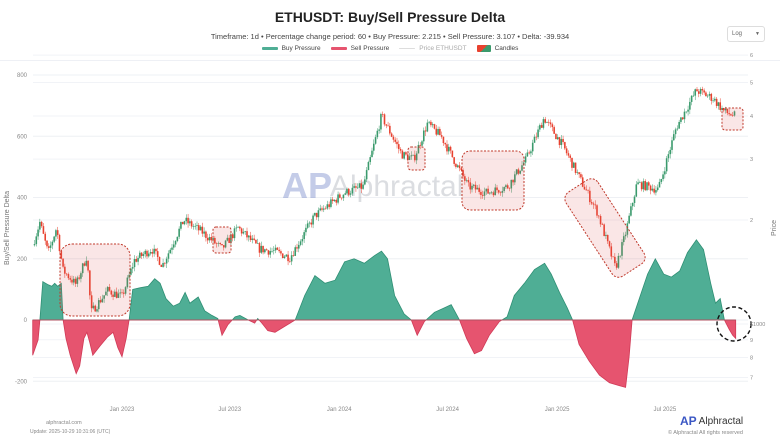 Image resolution: width=780 pixels, height=439 pixels. Describe the element at coordinates (497, 48) in the screenshot. I see `legend-candles: Candles` at that location.